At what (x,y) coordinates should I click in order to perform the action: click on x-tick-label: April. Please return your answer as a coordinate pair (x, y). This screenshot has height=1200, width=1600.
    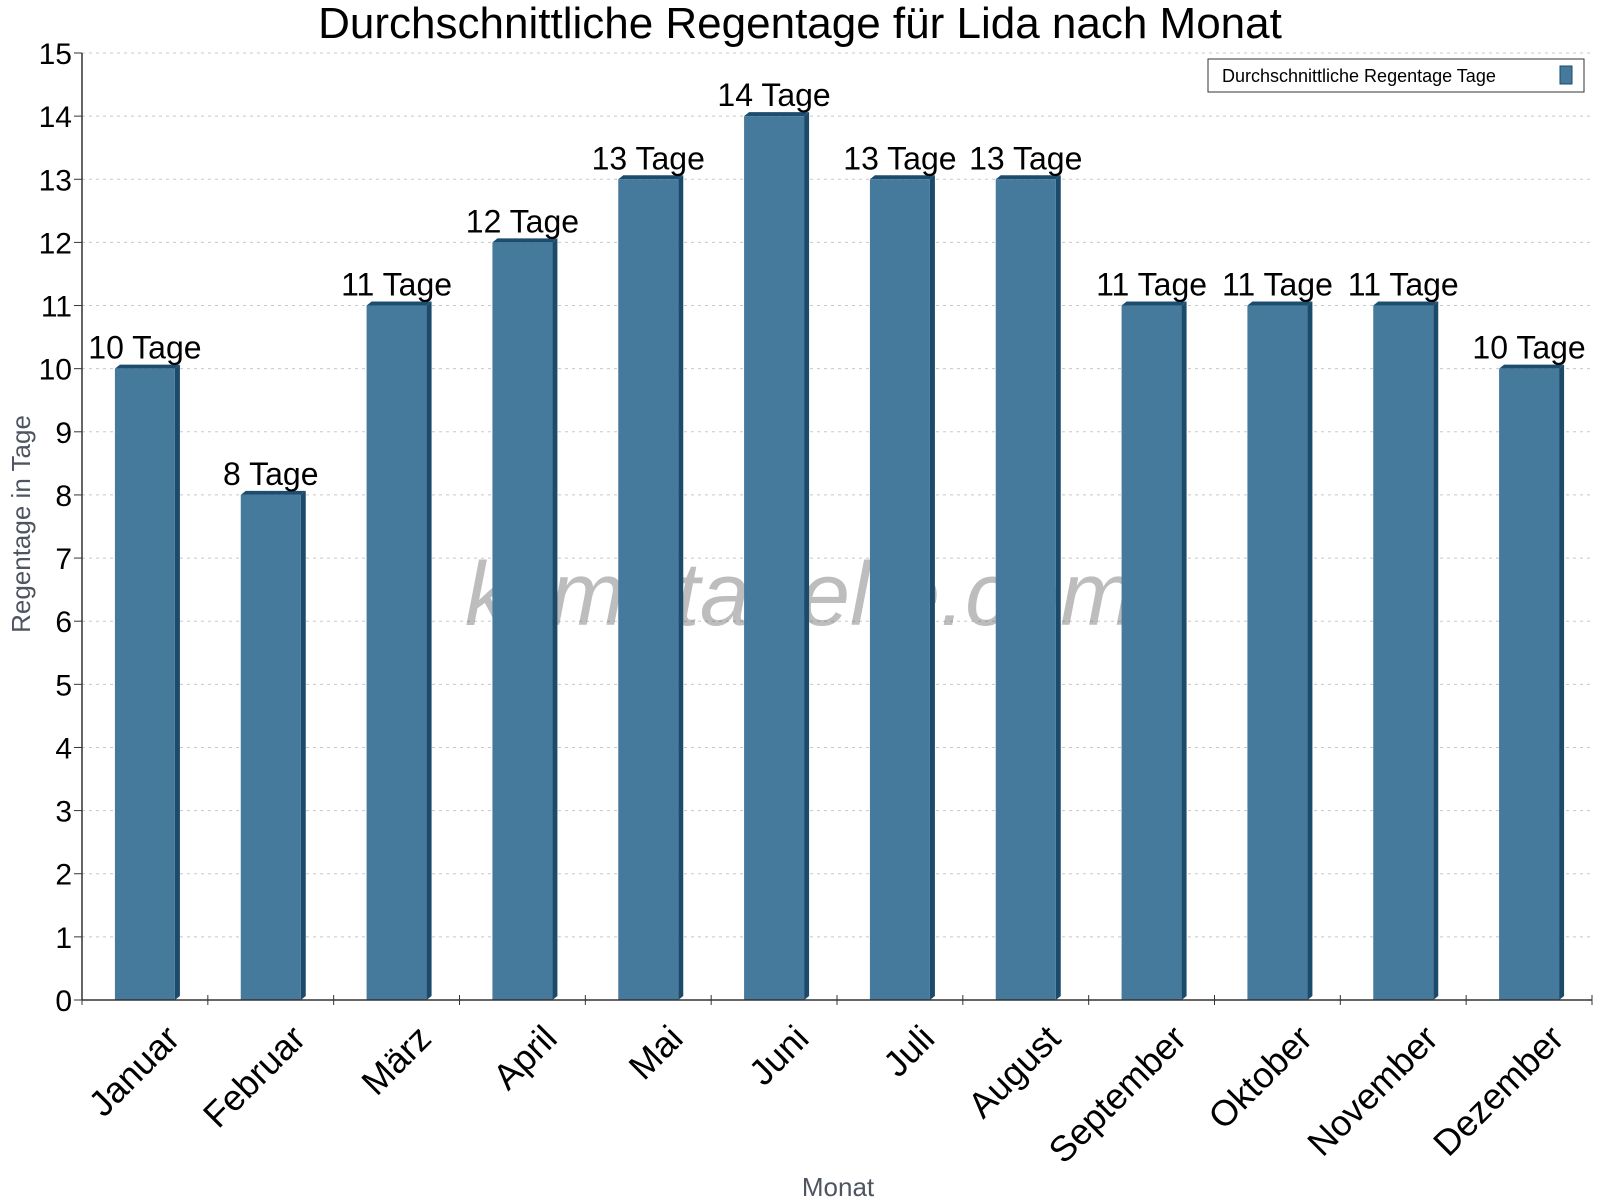
    Looking at the image, I should click on (525, 1057).